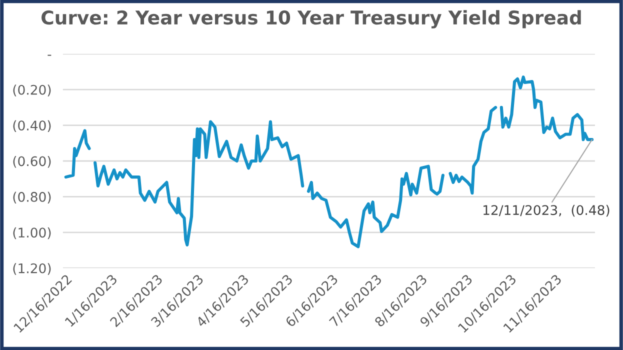 The height and width of the screenshot is (350, 623). Describe the element at coordinates (32, 198) in the screenshot. I see `y-tick-label: (0.80)` at that location.